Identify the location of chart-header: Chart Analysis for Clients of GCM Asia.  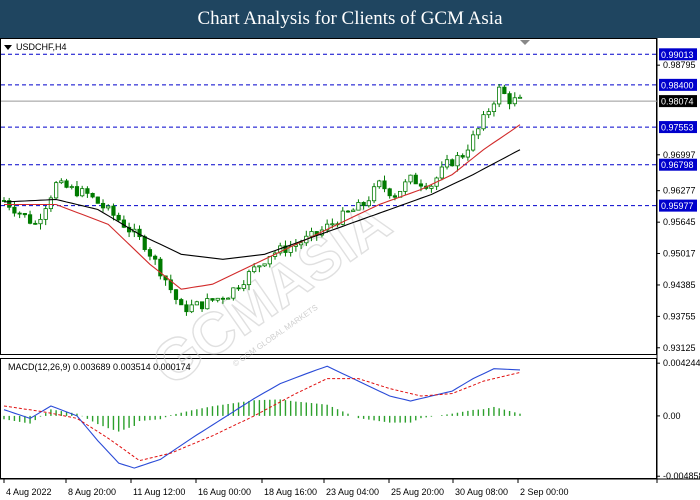
(350, 19).